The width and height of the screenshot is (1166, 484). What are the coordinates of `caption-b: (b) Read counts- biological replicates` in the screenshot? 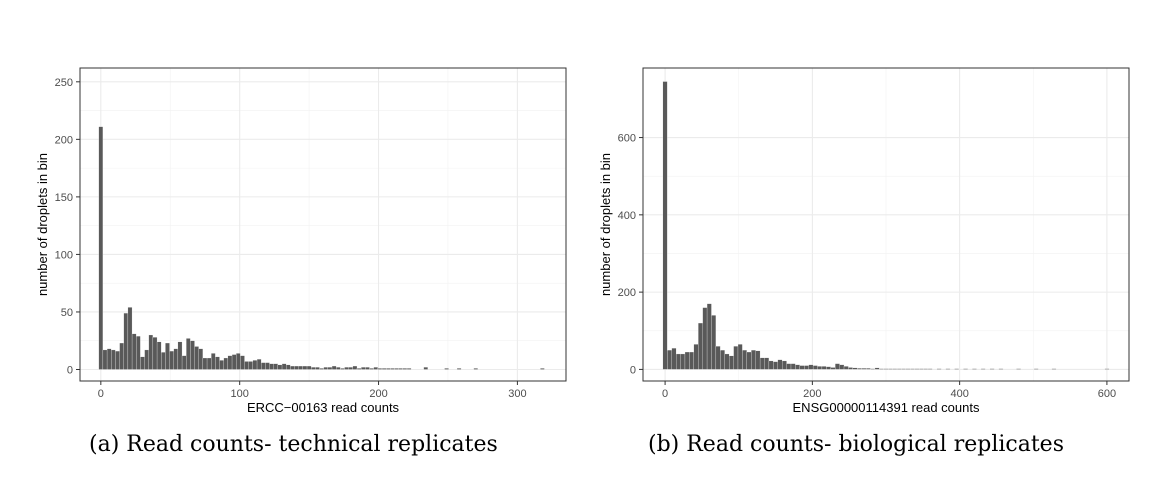 It's located at (856, 444).